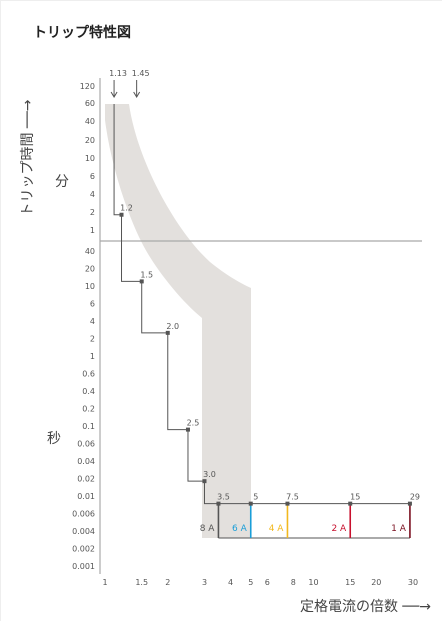 The image size is (442, 621). I want to click on curve-point-label: 29, so click(415, 497).